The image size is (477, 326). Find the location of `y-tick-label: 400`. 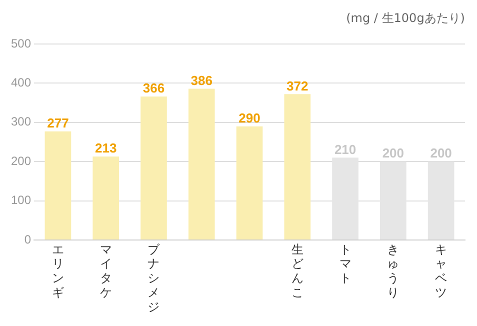

y-tick-label: 400 is located at coordinates (21, 83).